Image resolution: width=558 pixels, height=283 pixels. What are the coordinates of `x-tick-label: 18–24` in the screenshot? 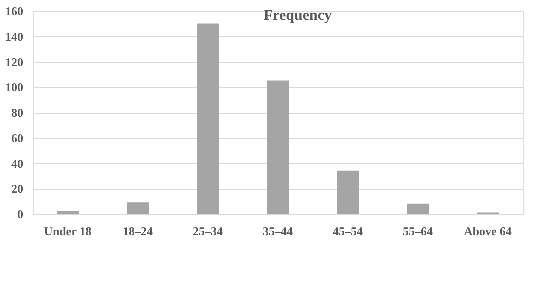 It's located at (138, 231).